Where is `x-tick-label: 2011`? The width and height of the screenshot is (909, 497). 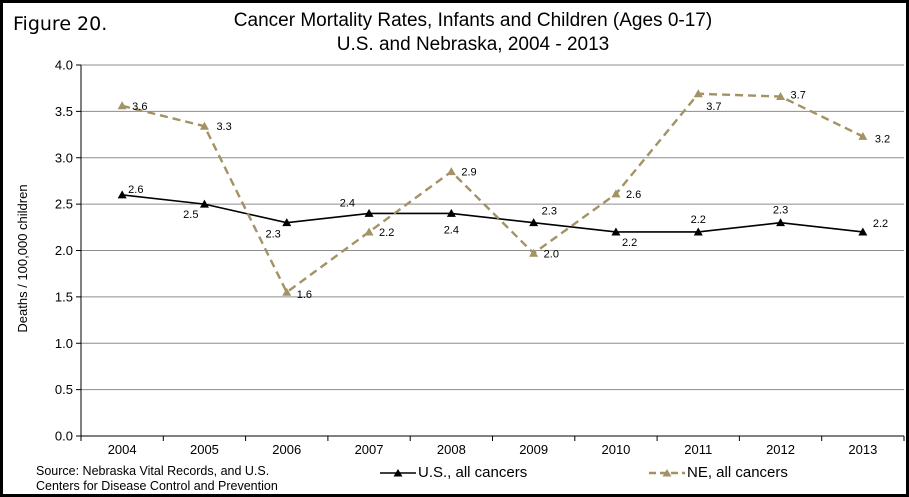
x-tick-label: 2011 is located at coordinates (698, 449).